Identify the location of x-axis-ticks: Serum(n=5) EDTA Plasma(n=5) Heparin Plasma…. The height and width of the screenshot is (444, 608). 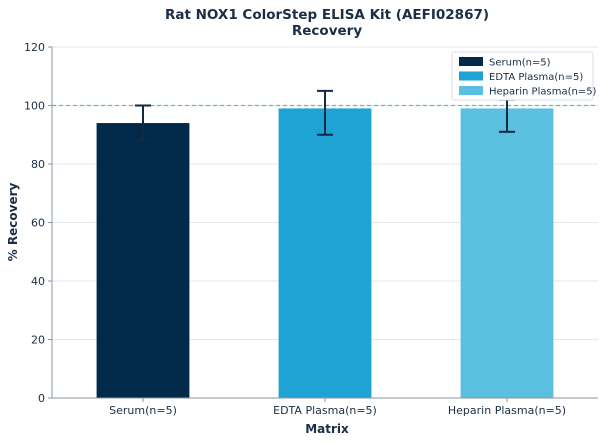
(337, 407).